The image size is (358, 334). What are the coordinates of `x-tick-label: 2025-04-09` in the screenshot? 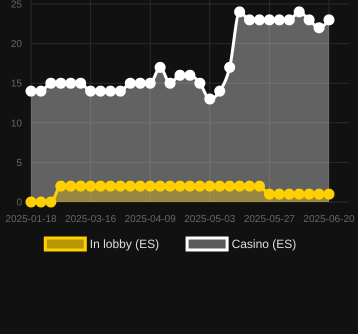 It's located at (150, 219).